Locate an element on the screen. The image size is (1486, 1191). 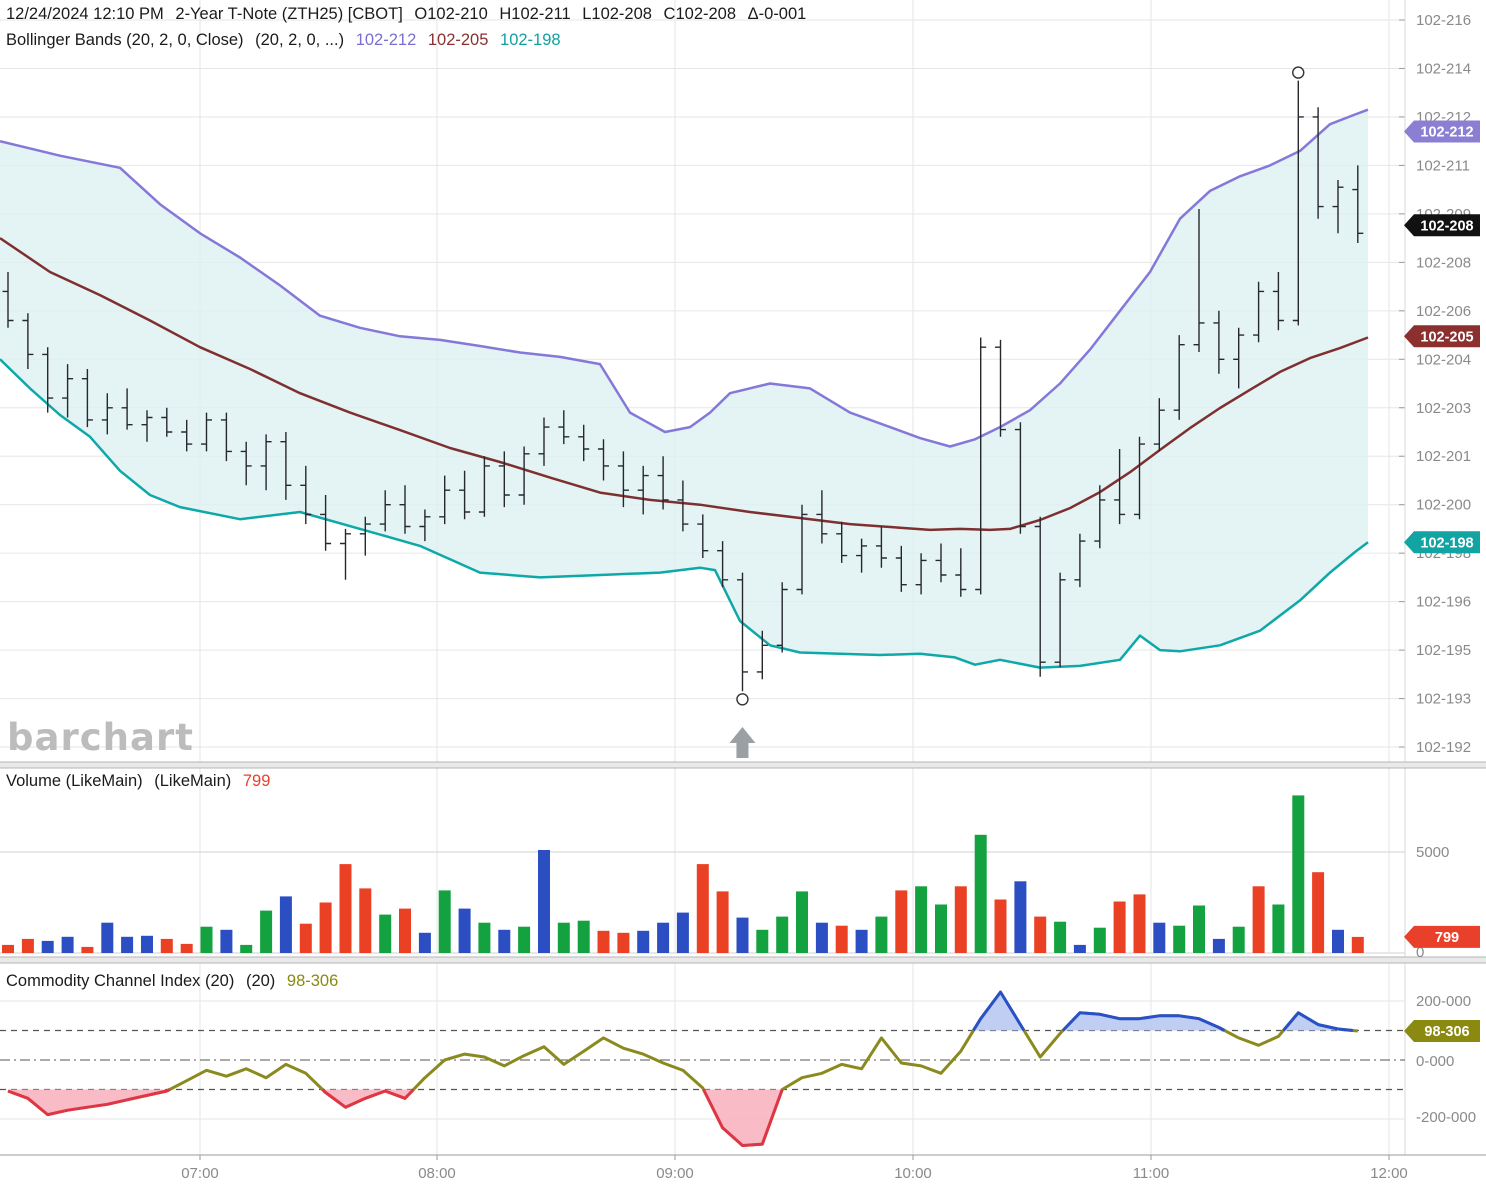
time-axis-label: 09:00 is located at coordinates (675, 1173).